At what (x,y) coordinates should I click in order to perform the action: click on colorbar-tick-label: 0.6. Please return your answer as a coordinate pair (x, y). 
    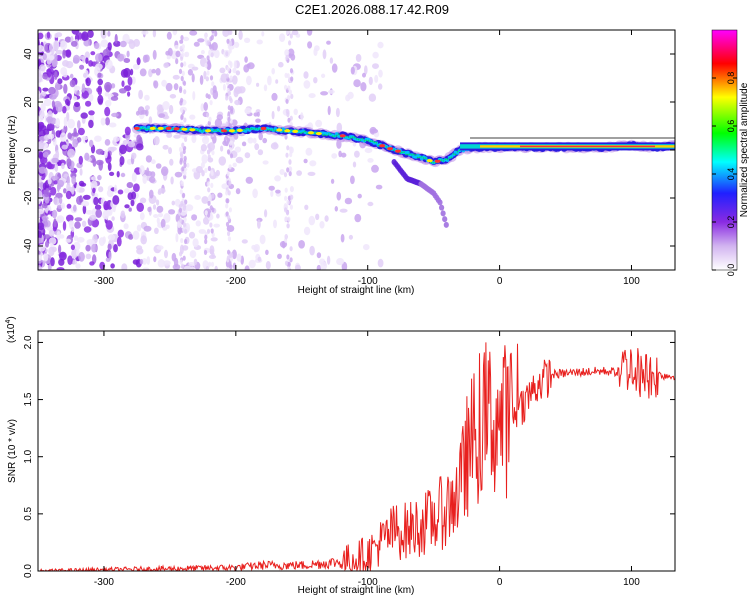
    Looking at the image, I should click on (731, 126).